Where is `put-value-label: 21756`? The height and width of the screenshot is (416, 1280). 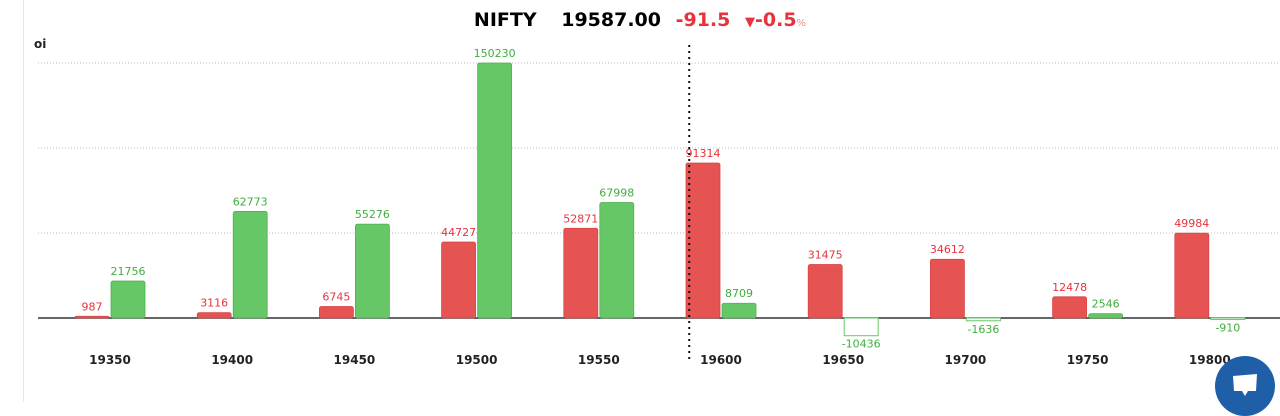
put-value-label: 21756 is located at coordinates (128, 271).